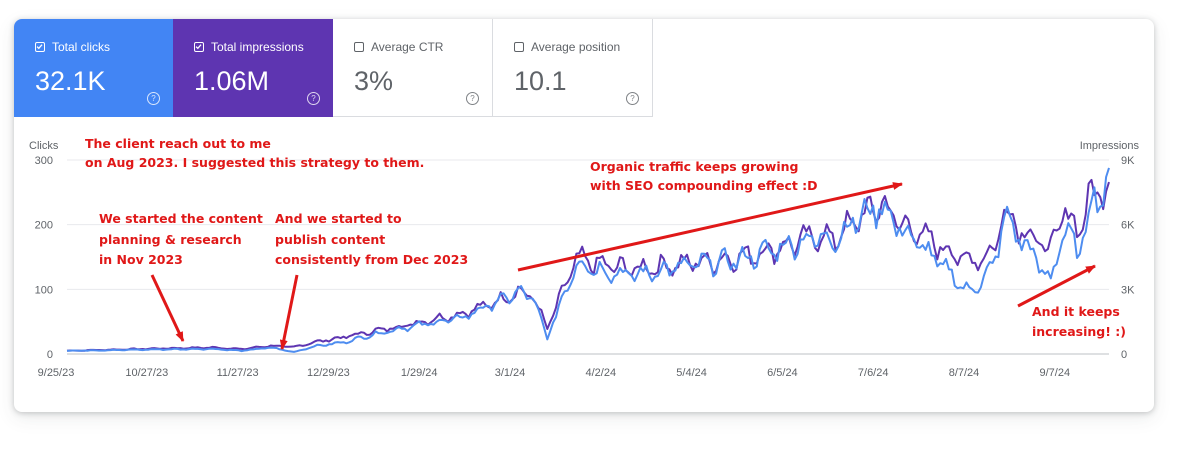 The height and width of the screenshot is (452, 1200). What do you see at coordinates (576, 47) in the screenshot?
I see `metric-label: Average position` at bounding box center [576, 47].